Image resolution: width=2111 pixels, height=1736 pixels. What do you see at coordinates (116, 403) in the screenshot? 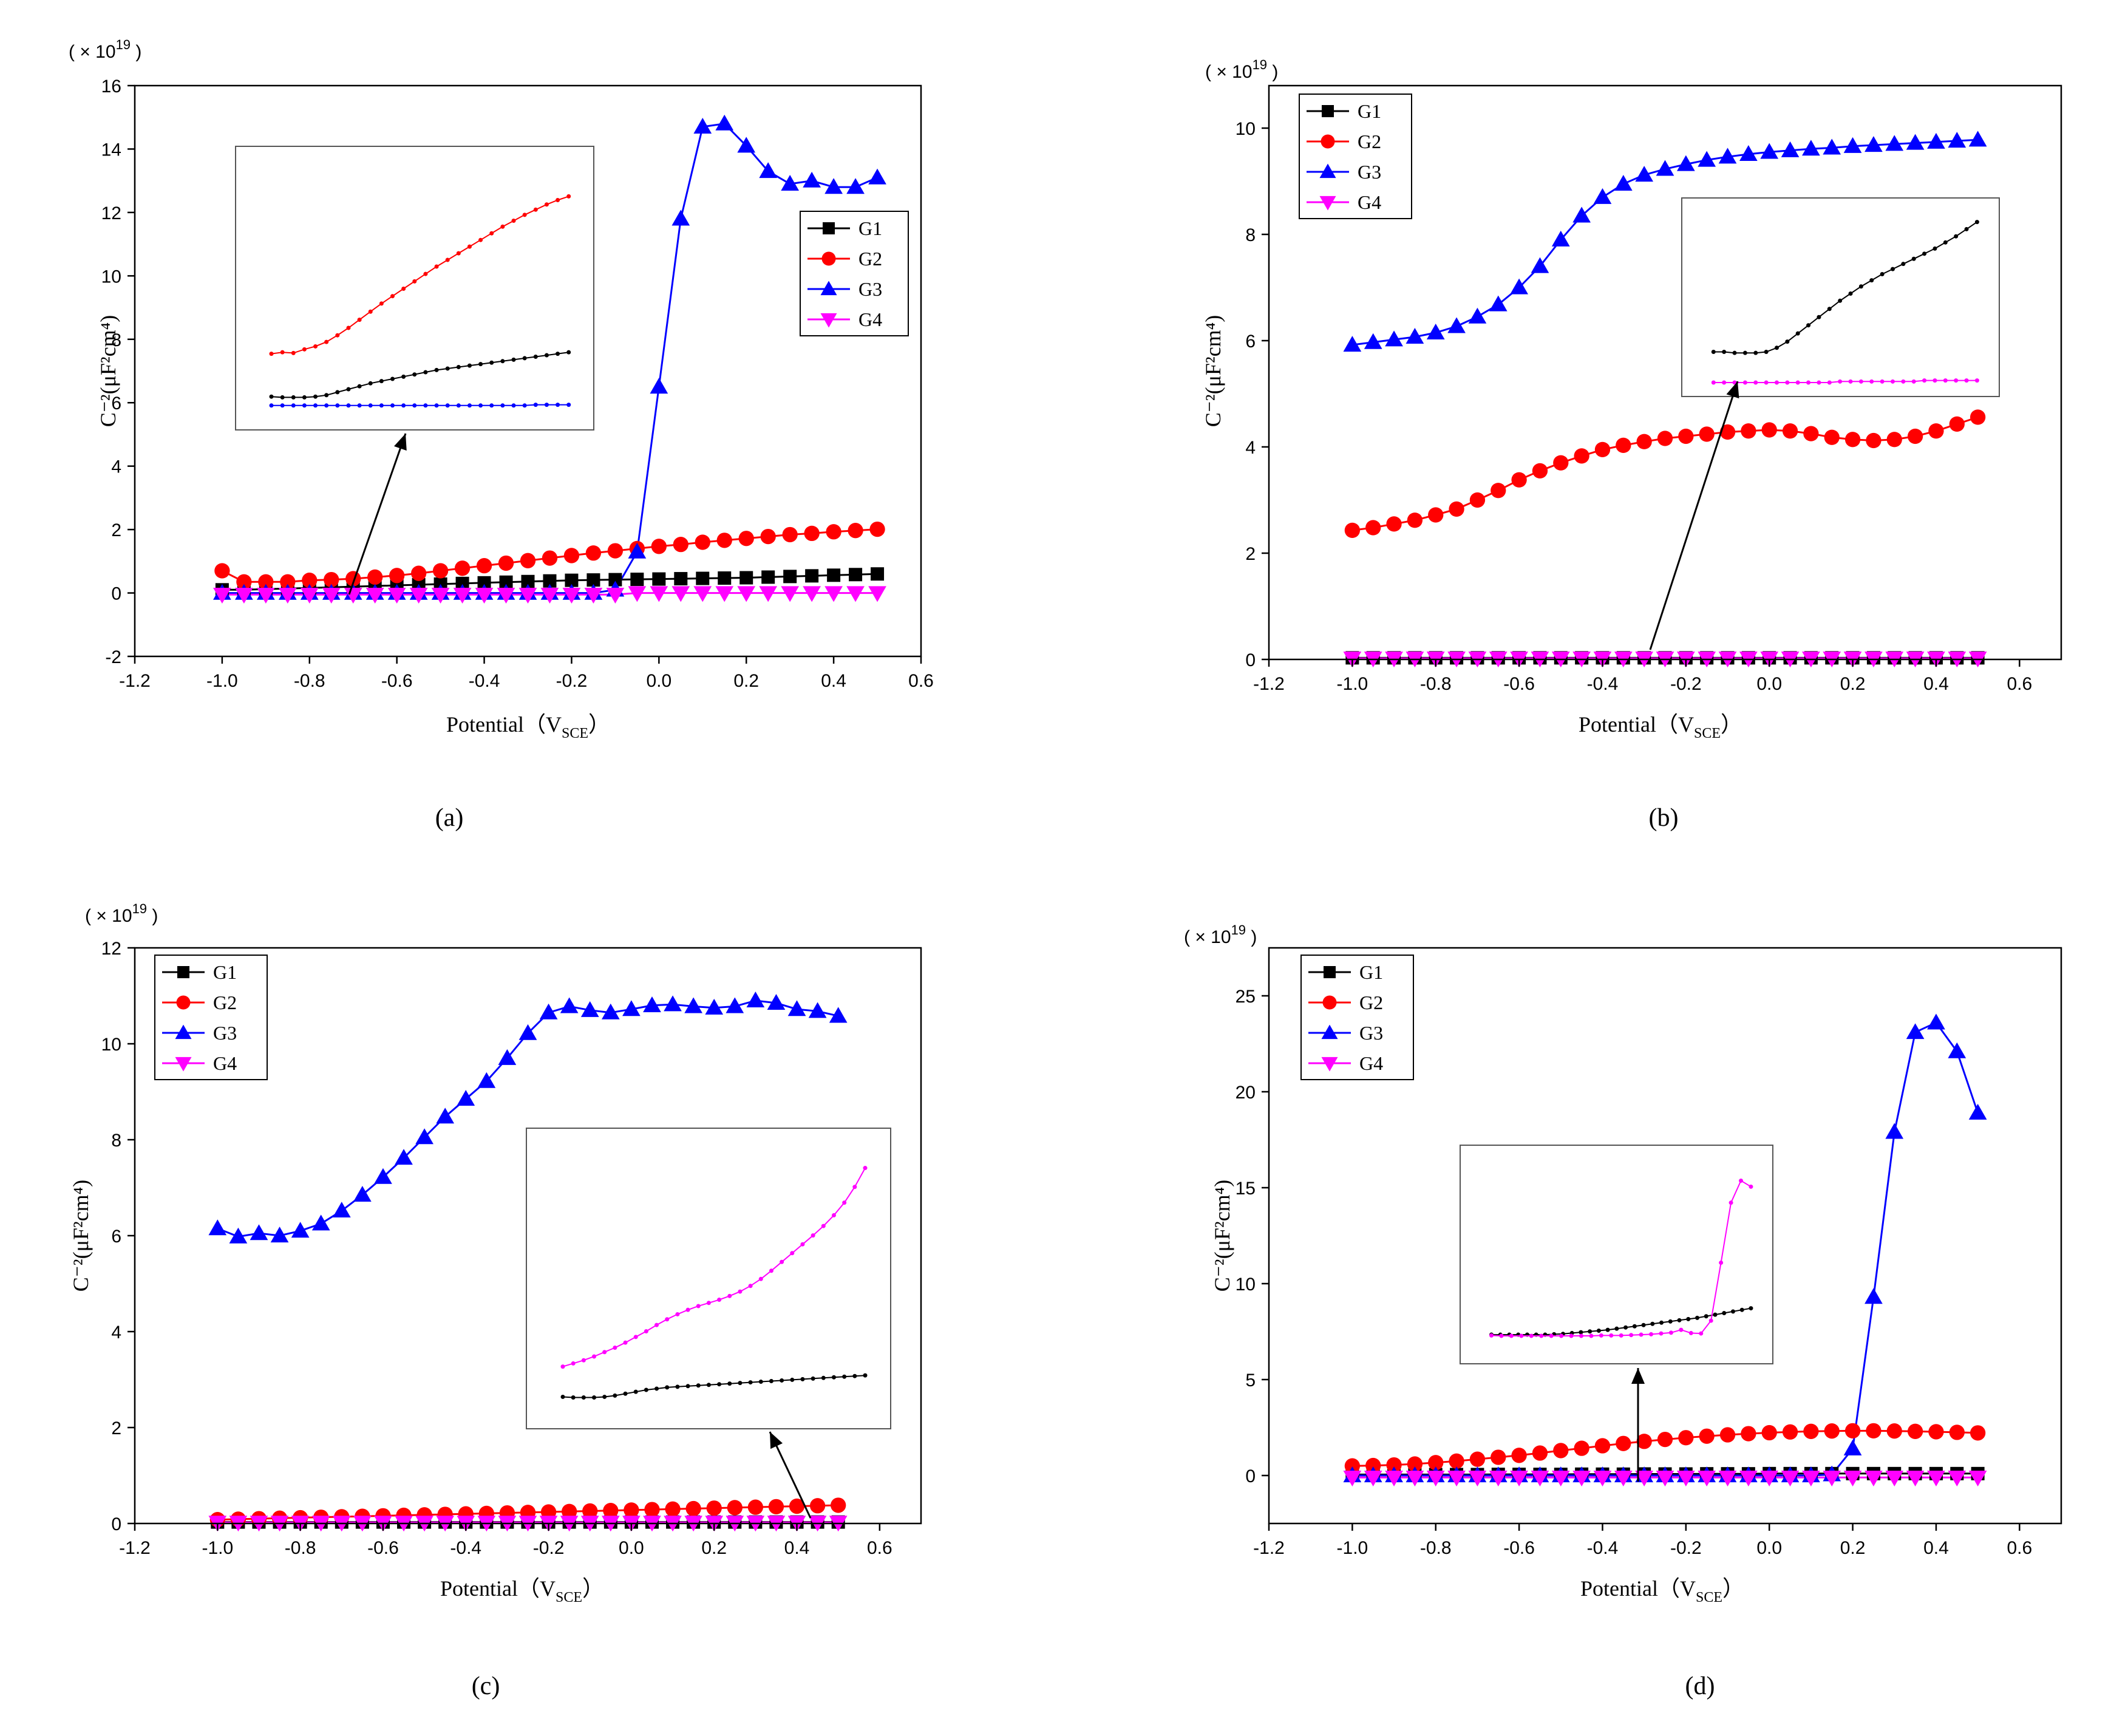
I see `y-tick-label: 6` at bounding box center [116, 403].